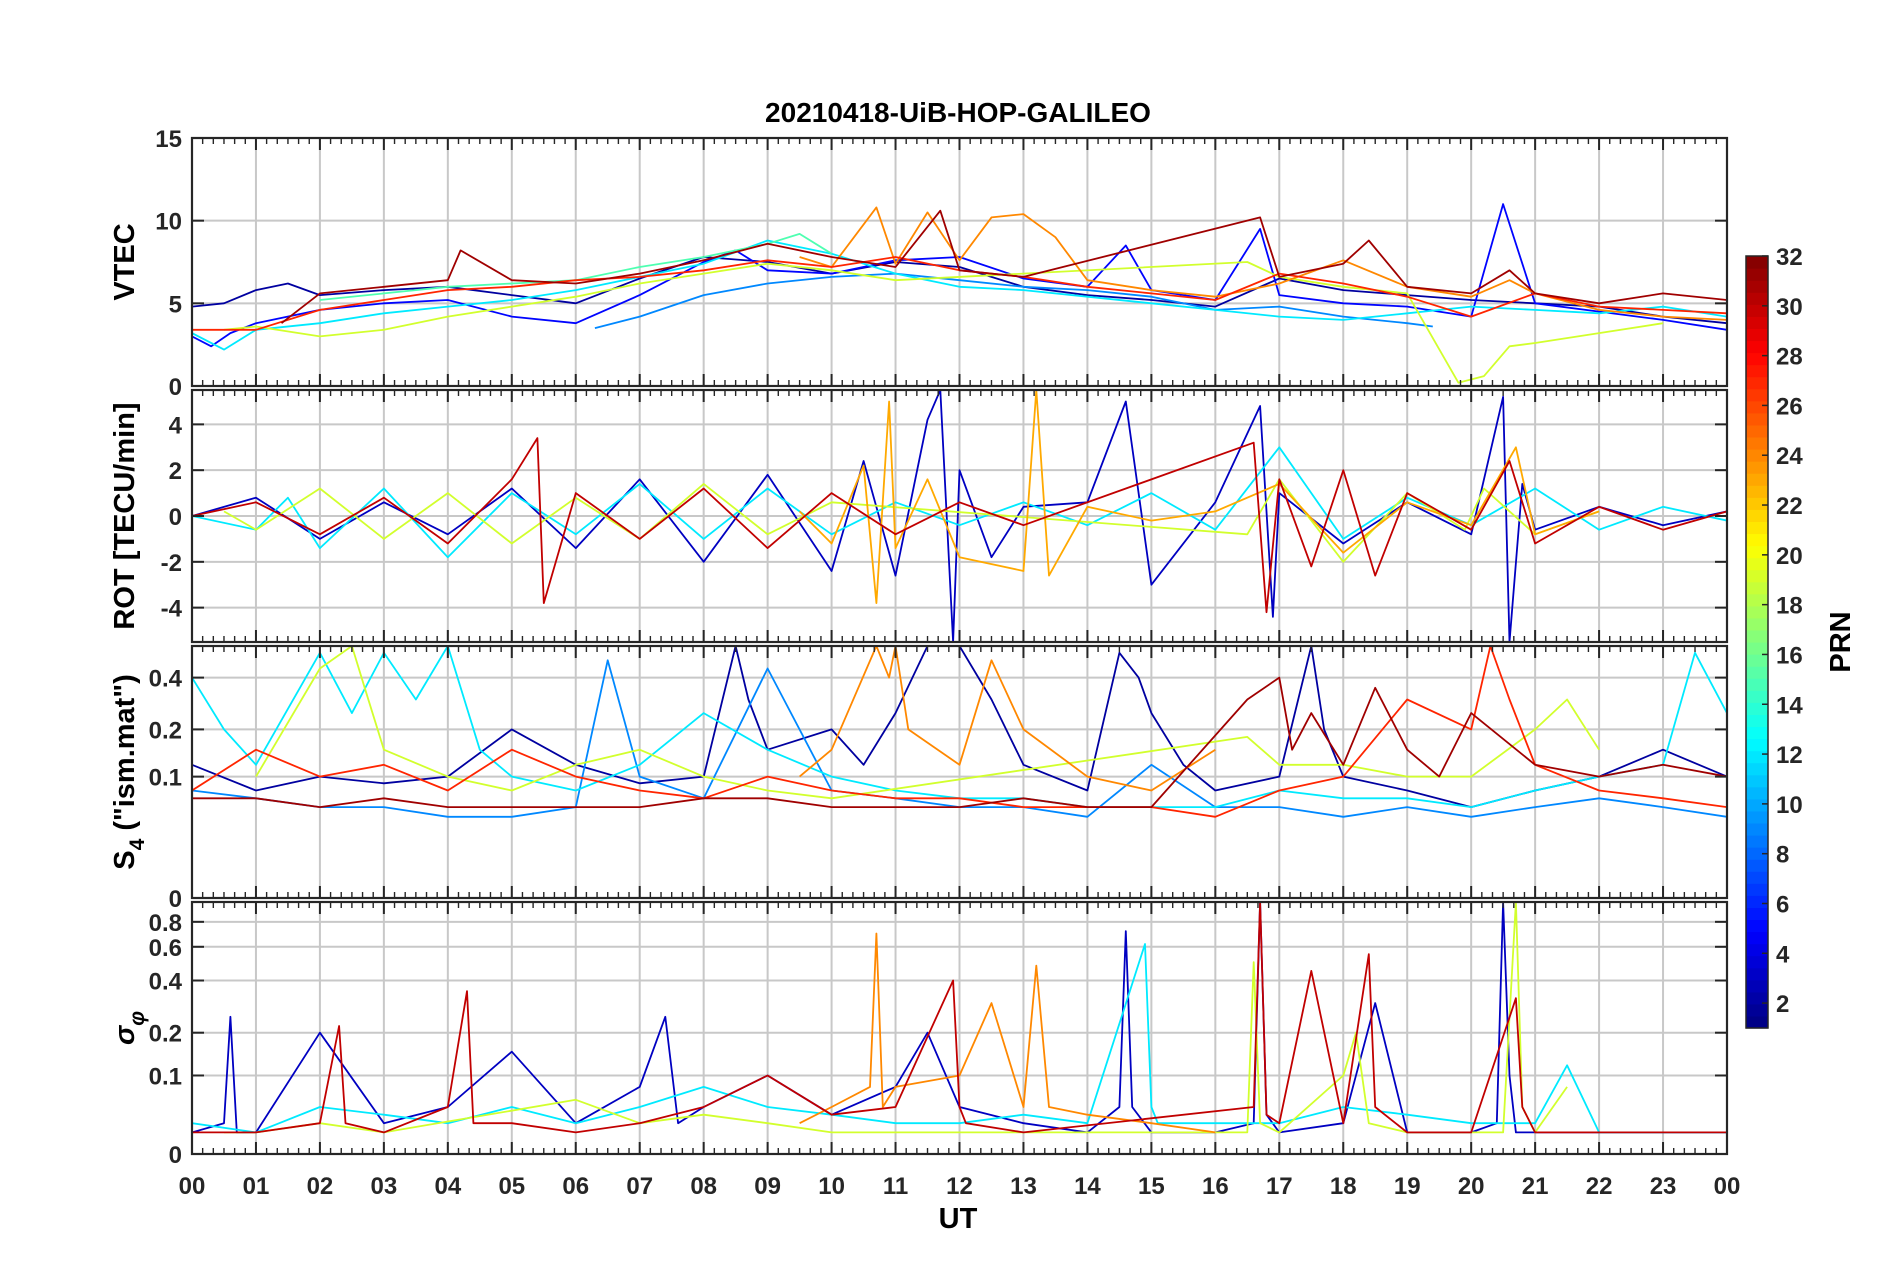  What do you see at coordinates (192, 1186) in the screenshot?
I see `x-tick-label: 00` at bounding box center [192, 1186].